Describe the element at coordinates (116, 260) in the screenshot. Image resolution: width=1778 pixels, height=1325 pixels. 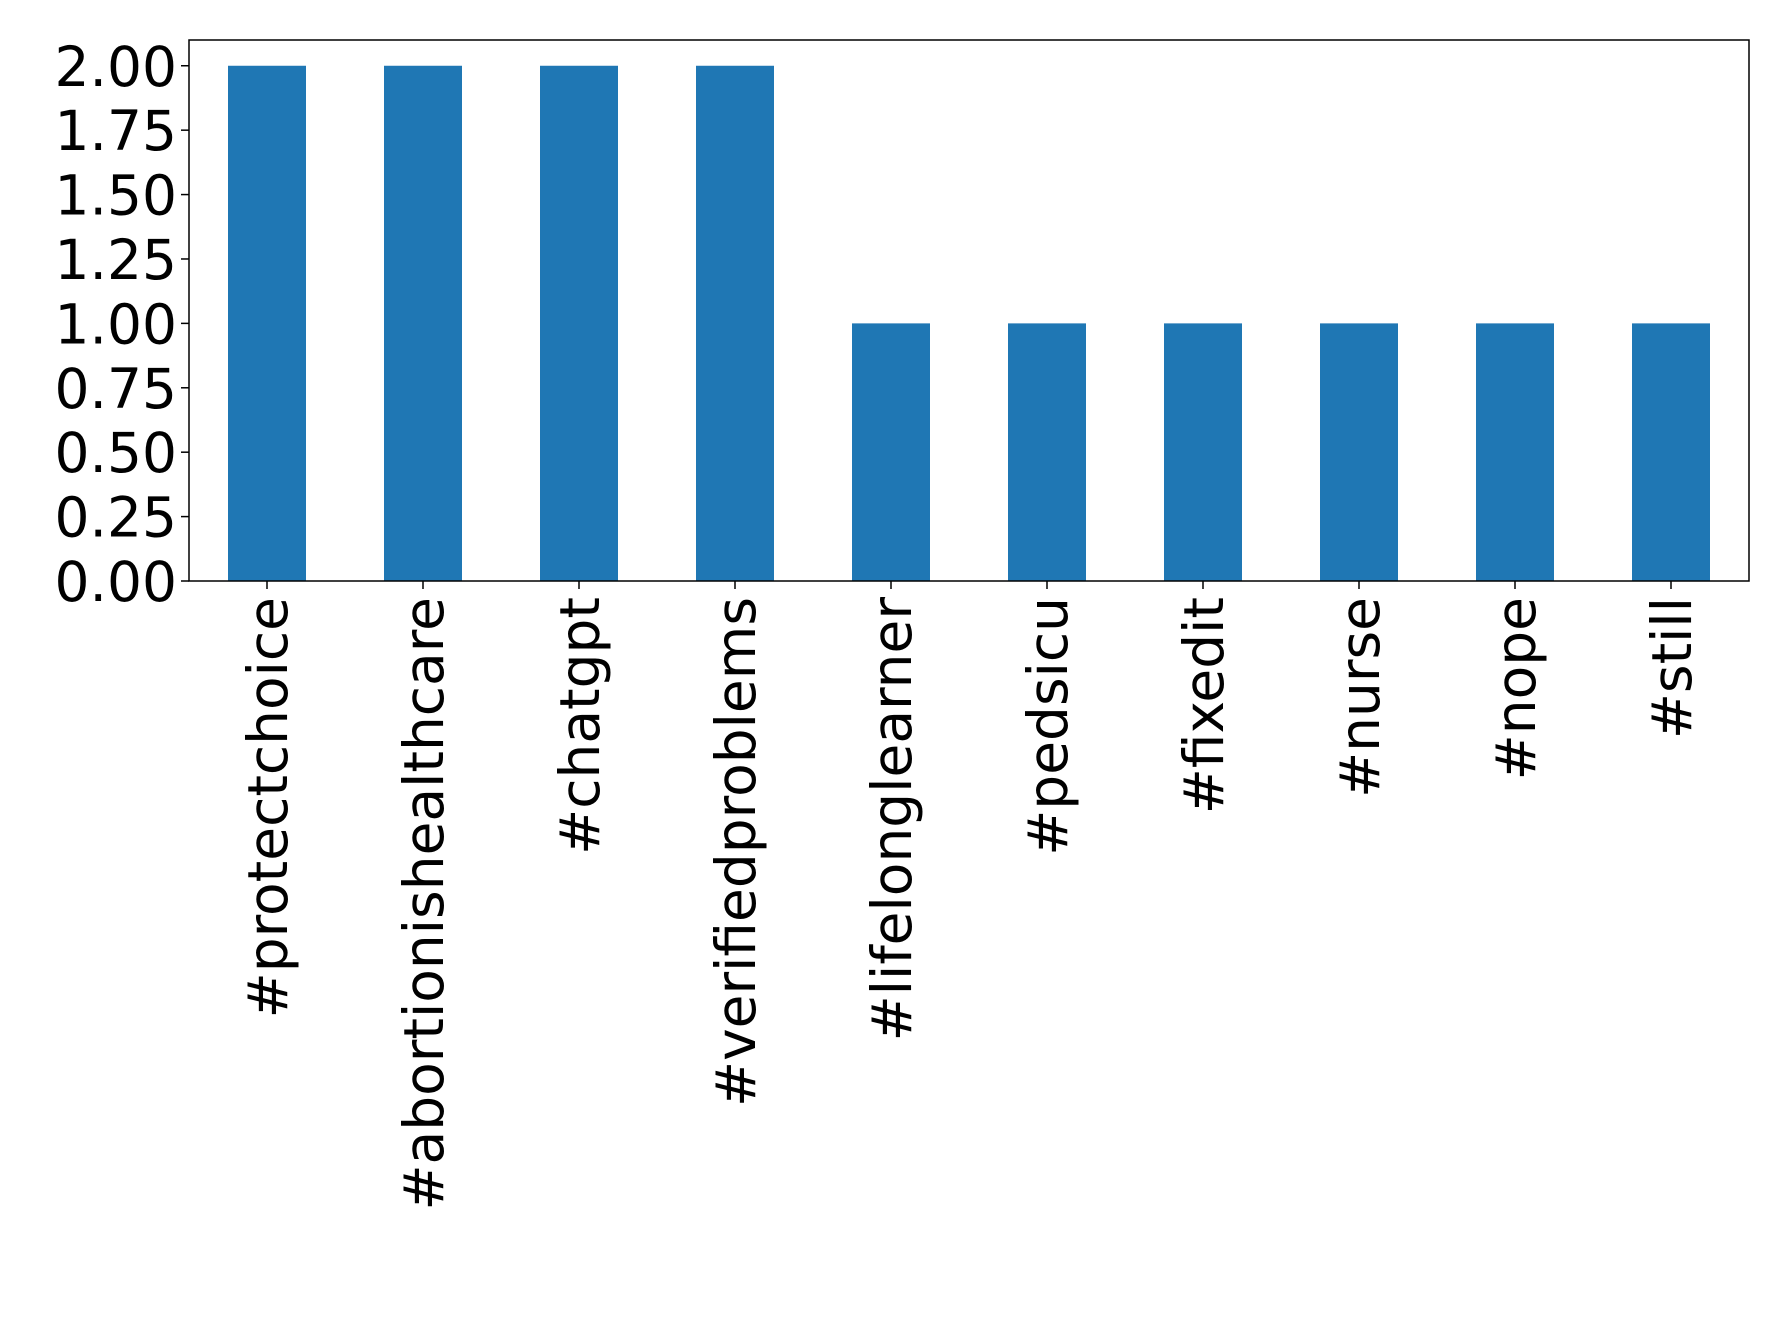
I see `y-tick-label: 1.25` at that location.